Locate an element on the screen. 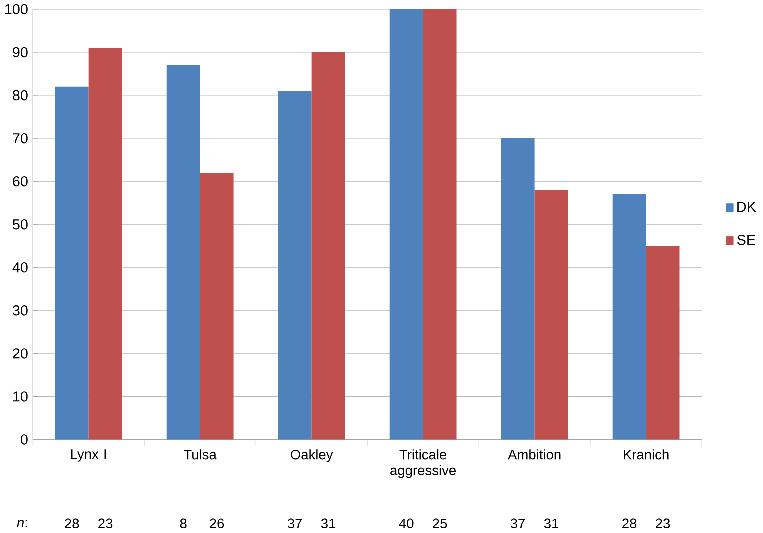 The height and width of the screenshot is (533, 763). y-tick-label: 30 is located at coordinates (20, 311).